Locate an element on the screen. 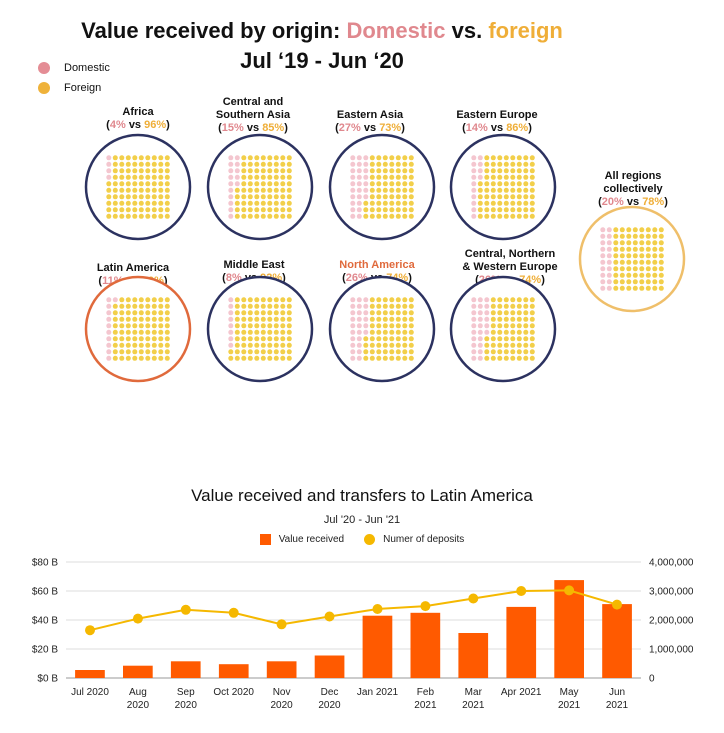 This screenshot has height=733, width=724. region-foreign-pct: 96% is located at coordinates (155, 125).